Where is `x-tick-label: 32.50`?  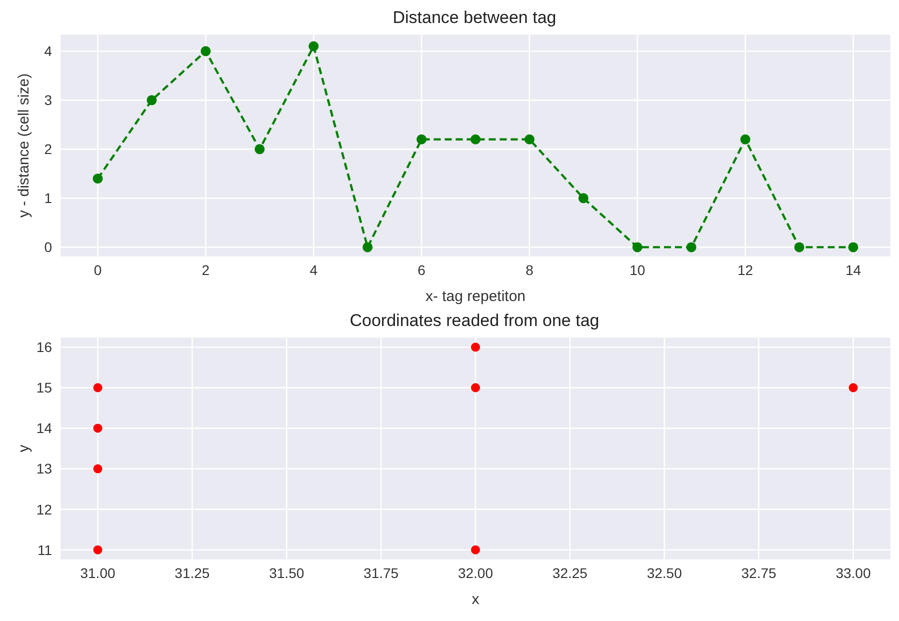
x-tick-label: 32.50 is located at coordinates (664, 572).